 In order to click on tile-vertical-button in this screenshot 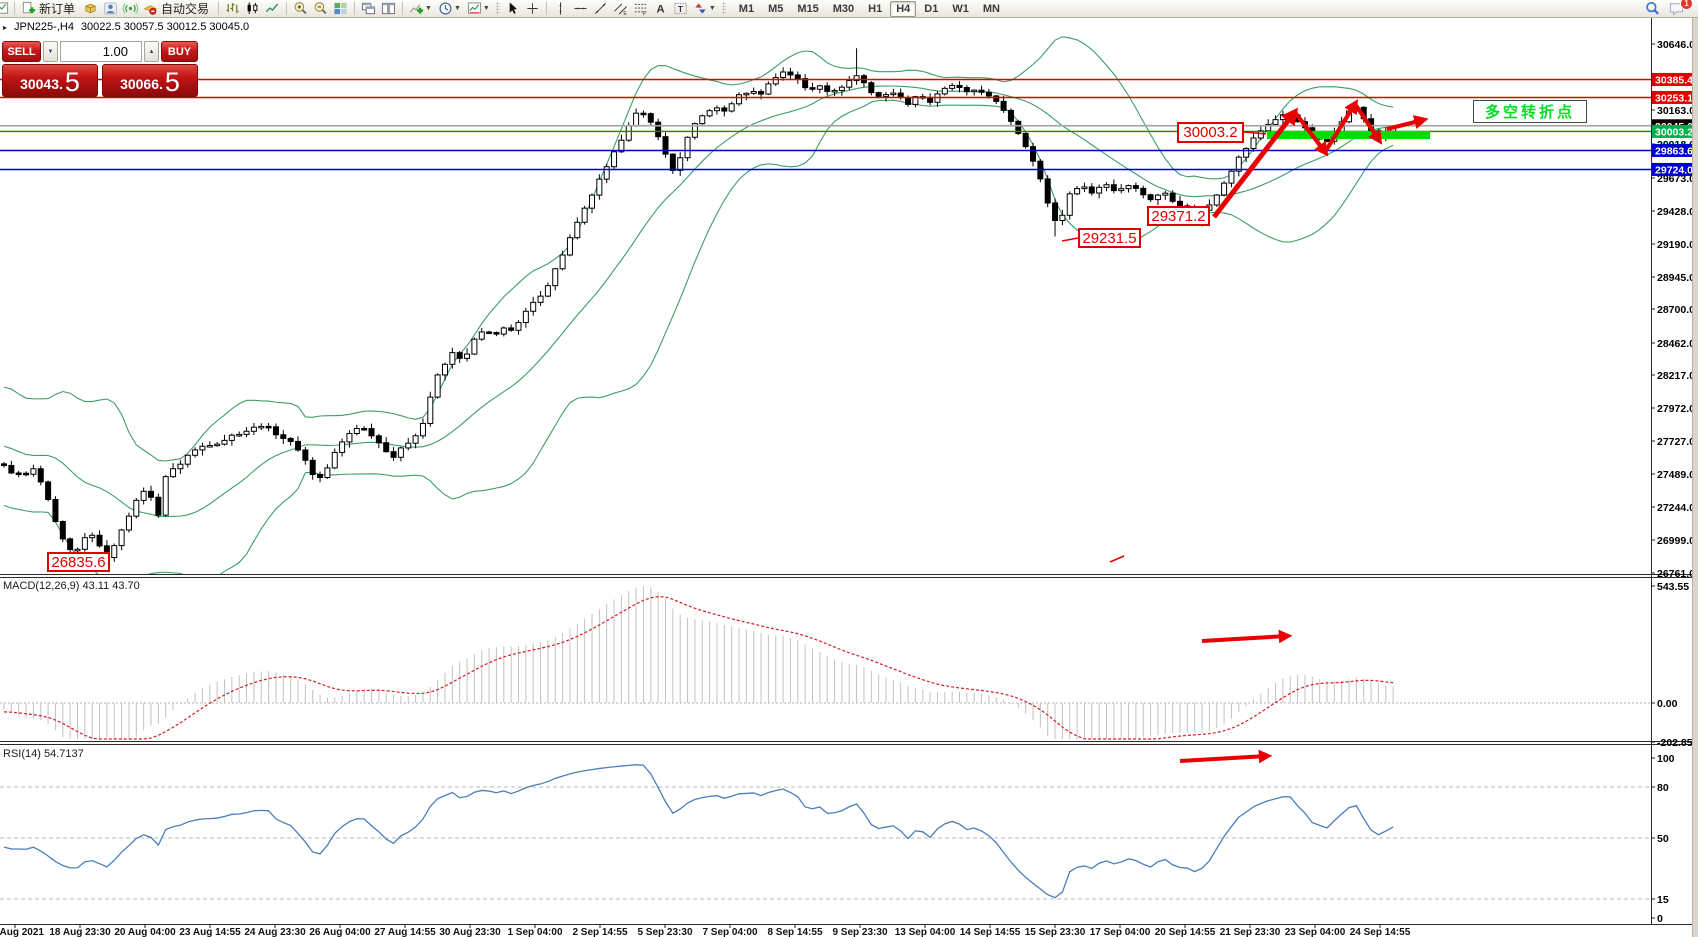, I will do `click(388, 9)`.